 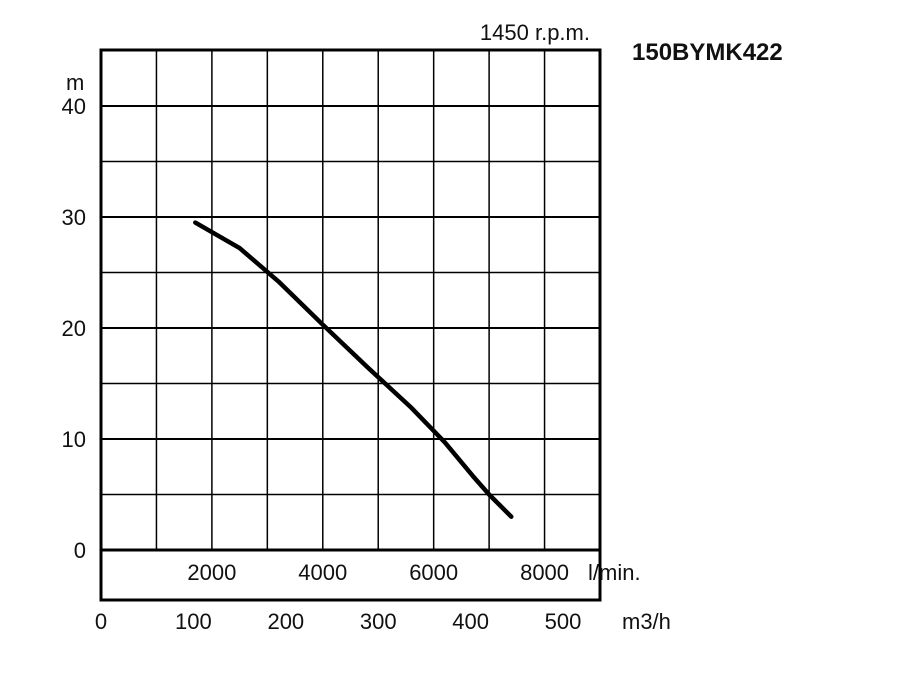 I want to click on lpm-unit-label: l/min., so click(x=614, y=572).